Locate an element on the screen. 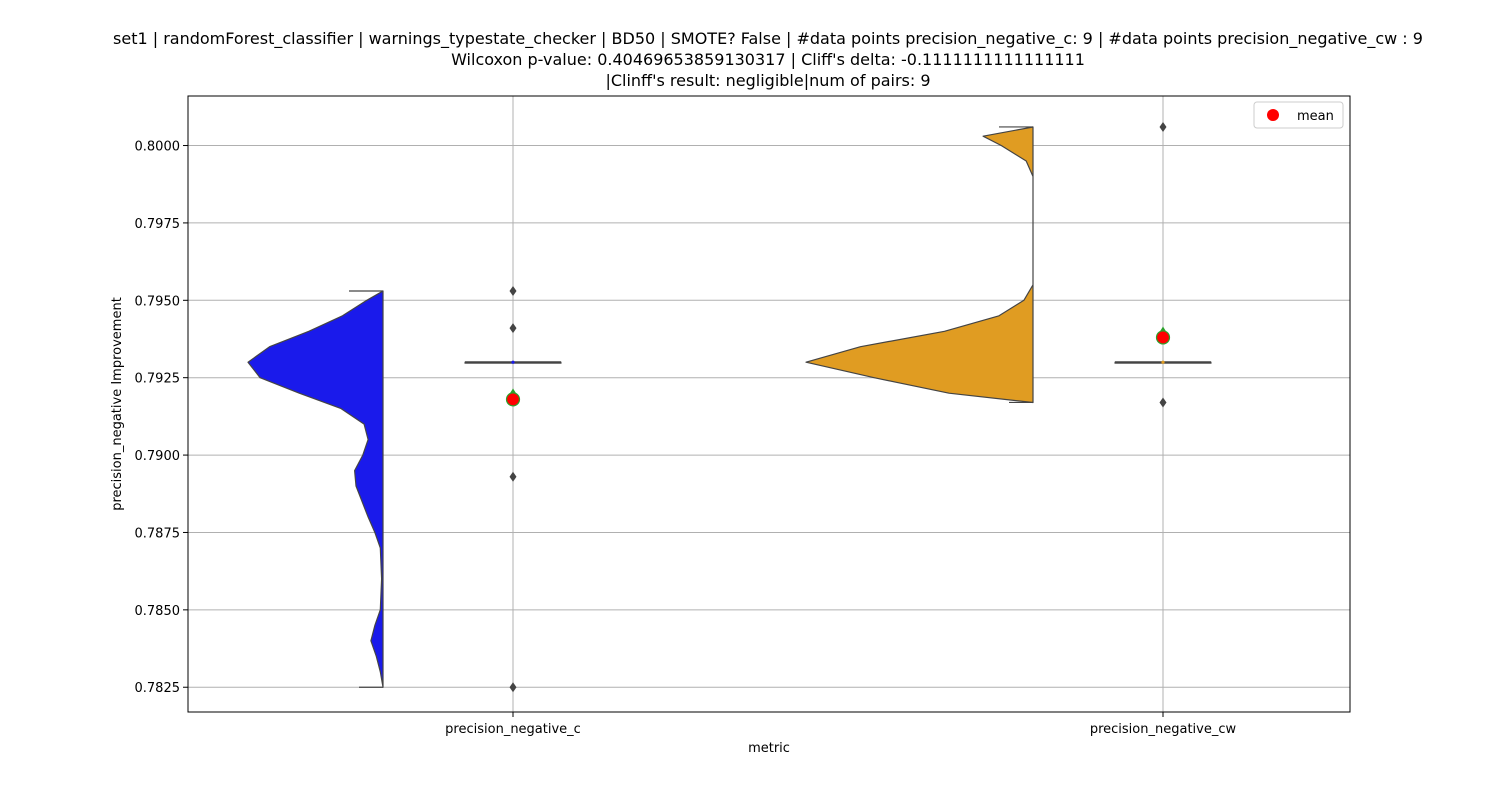 The image size is (1500, 800). x-tick-label: precision_negative_cw is located at coordinates (1163, 729).